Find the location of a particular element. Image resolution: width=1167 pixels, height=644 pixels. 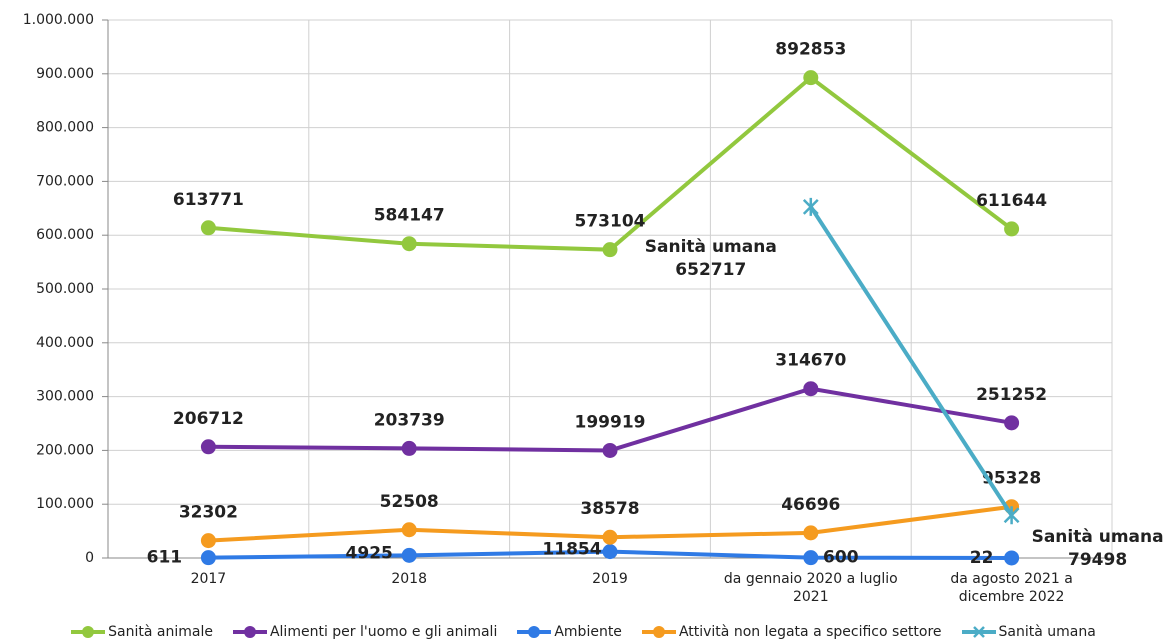

data-label: 584147 is located at coordinates (409, 216).